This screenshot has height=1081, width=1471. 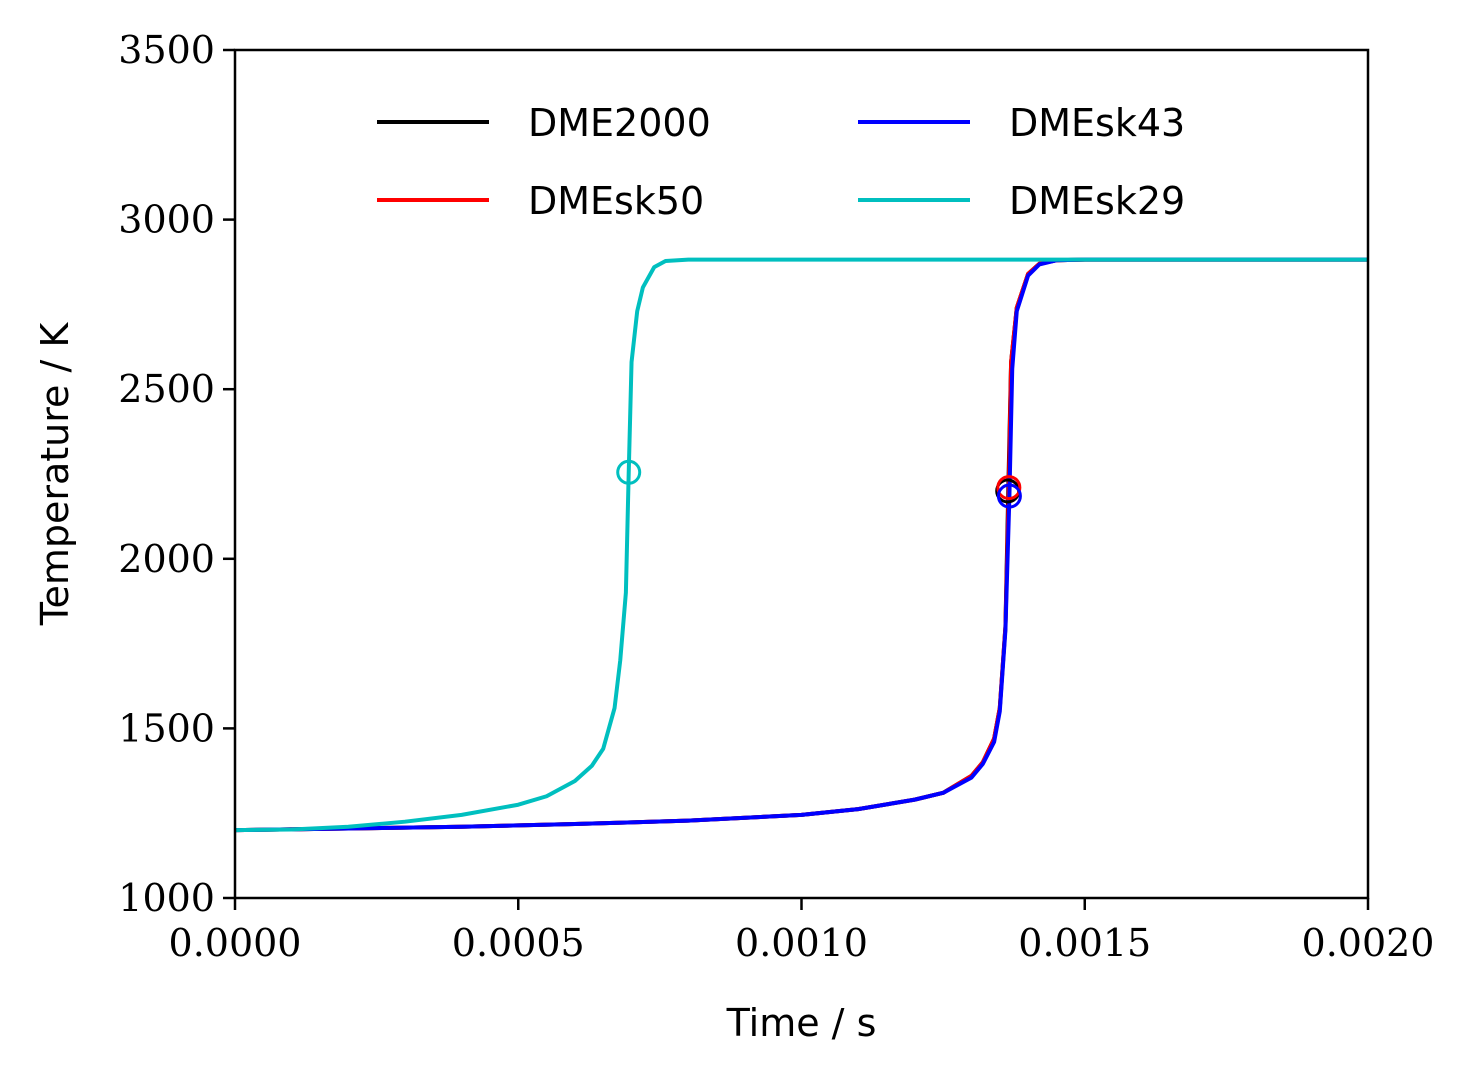 What do you see at coordinates (781, 162) in the screenshot?
I see `legend: DME2000 DMEsk50 DMEsk43 DMEsk29` at bounding box center [781, 162].